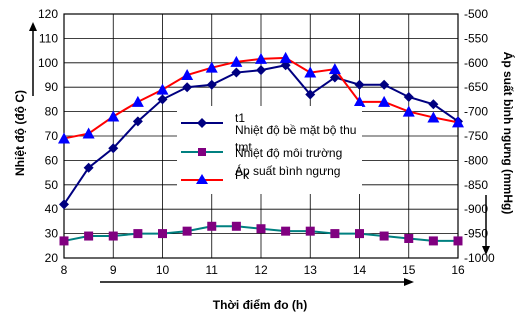  I want to click on y-right-tick-label: -950, so click(476, 234).